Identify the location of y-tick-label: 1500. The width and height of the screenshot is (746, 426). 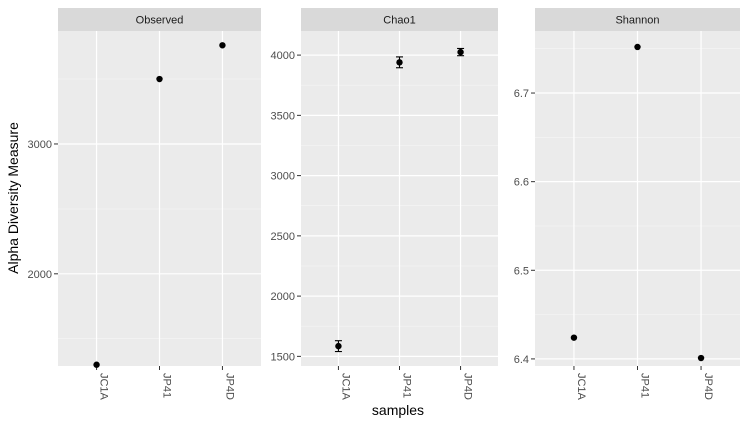
(283, 357).